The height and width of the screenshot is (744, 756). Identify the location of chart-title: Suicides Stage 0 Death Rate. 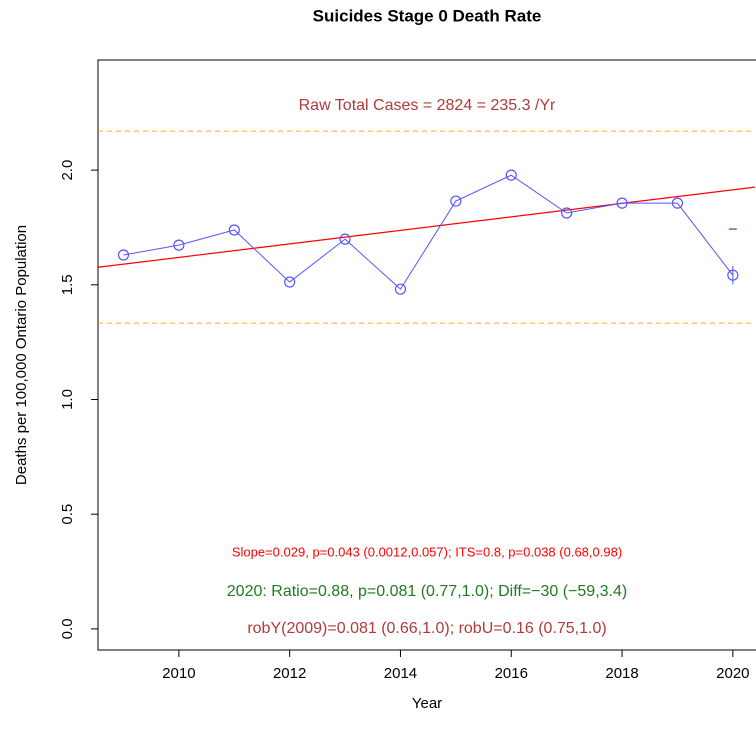
(427, 15).